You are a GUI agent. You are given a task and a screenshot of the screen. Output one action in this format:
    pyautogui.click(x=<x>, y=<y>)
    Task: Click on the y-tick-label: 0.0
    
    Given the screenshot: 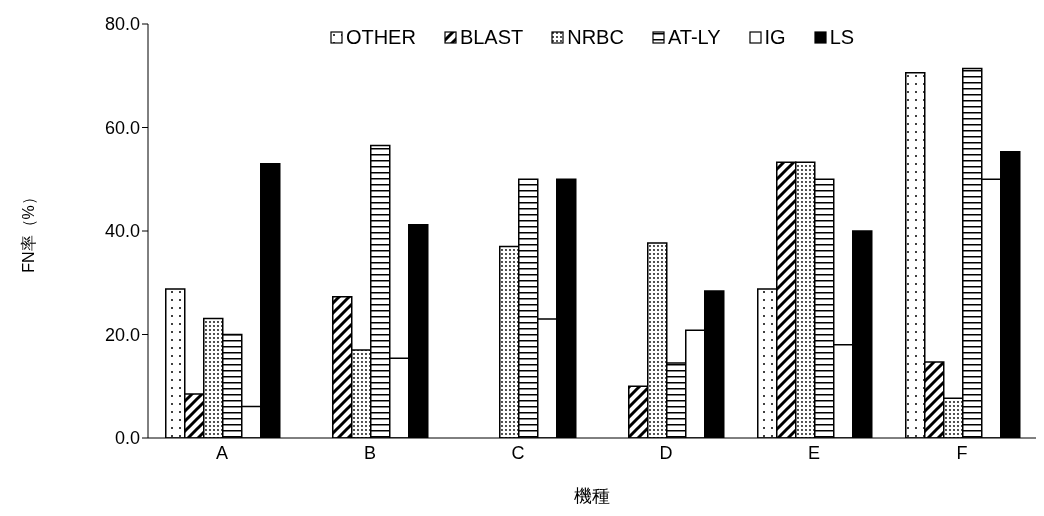 What is the action you would take?
    pyautogui.click(x=127, y=438)
    